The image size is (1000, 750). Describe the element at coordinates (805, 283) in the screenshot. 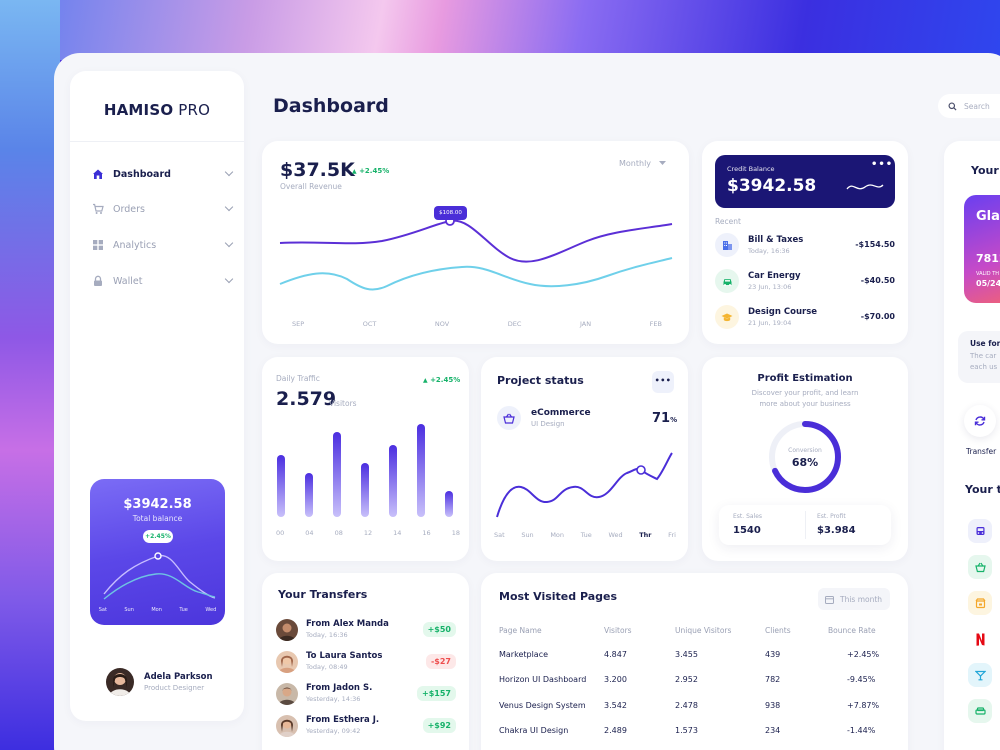

I see `recent-row: Car Energy 23 Jun, 13:06 -$40.50` at that location.